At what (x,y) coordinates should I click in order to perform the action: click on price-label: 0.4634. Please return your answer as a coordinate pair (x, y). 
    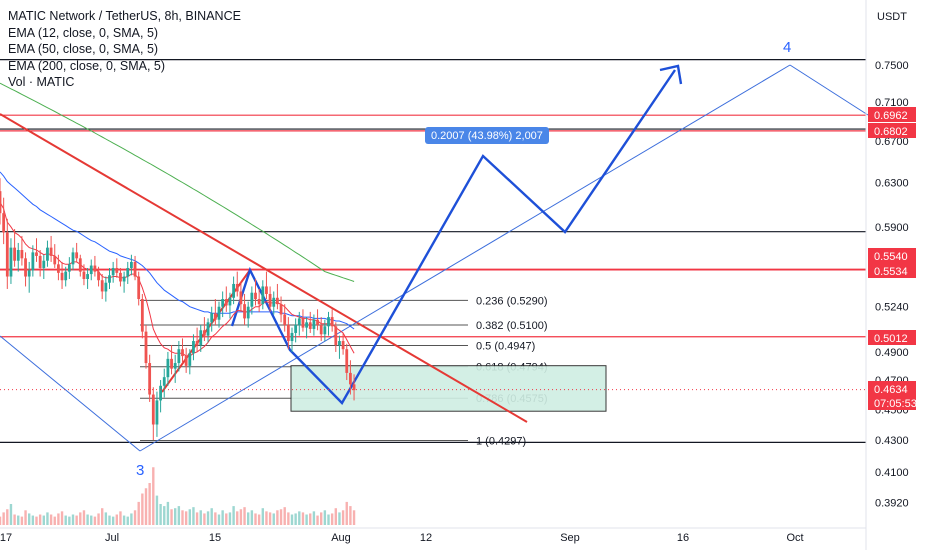
    Looking at the image, I should click on (891, 390).